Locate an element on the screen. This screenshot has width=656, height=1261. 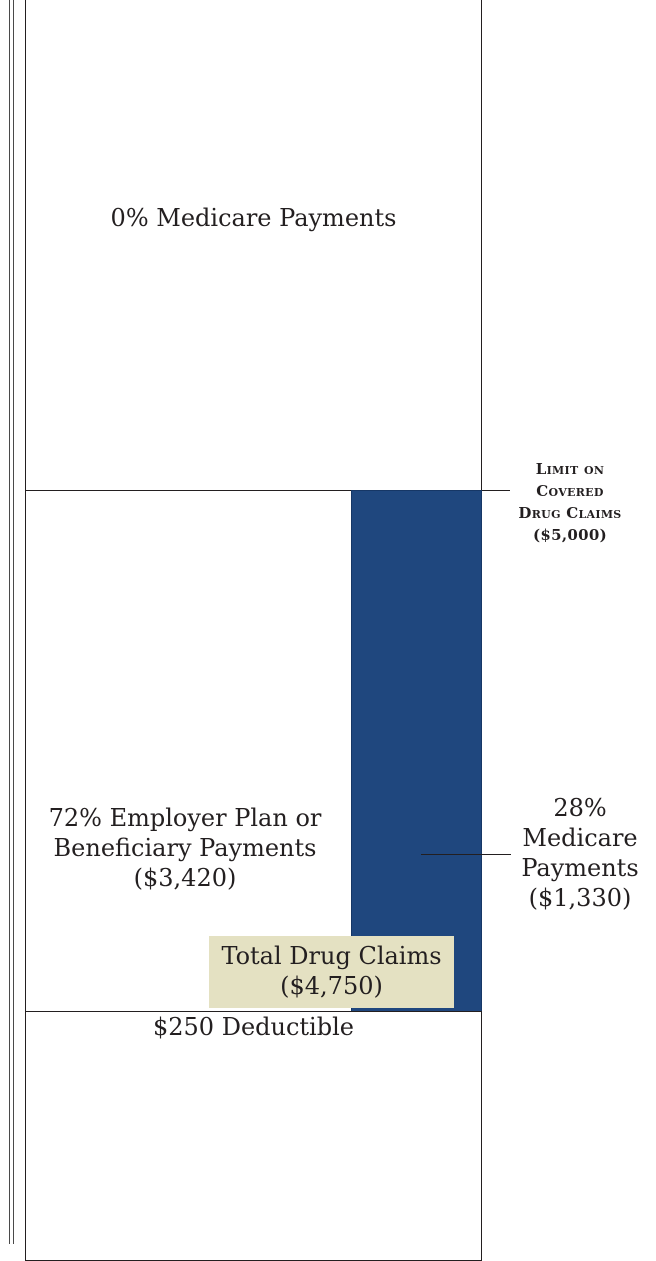
deductible-label: $250 Deductible is located at coordinates (253, 1027).